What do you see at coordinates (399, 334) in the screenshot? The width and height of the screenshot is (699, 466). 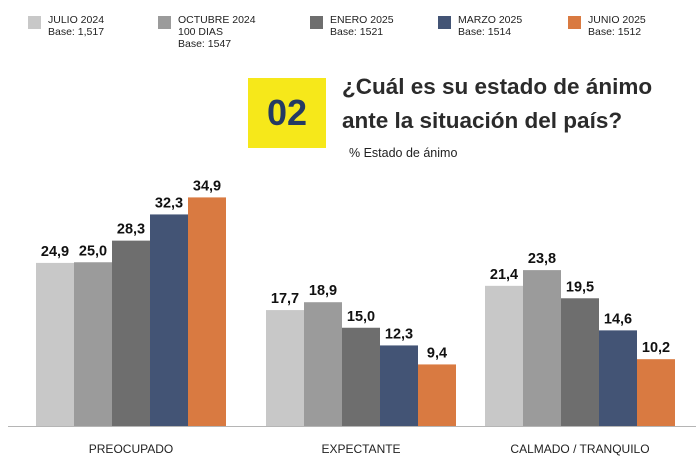 I see `data-label: 12,3` at bounding box center [399, 334].